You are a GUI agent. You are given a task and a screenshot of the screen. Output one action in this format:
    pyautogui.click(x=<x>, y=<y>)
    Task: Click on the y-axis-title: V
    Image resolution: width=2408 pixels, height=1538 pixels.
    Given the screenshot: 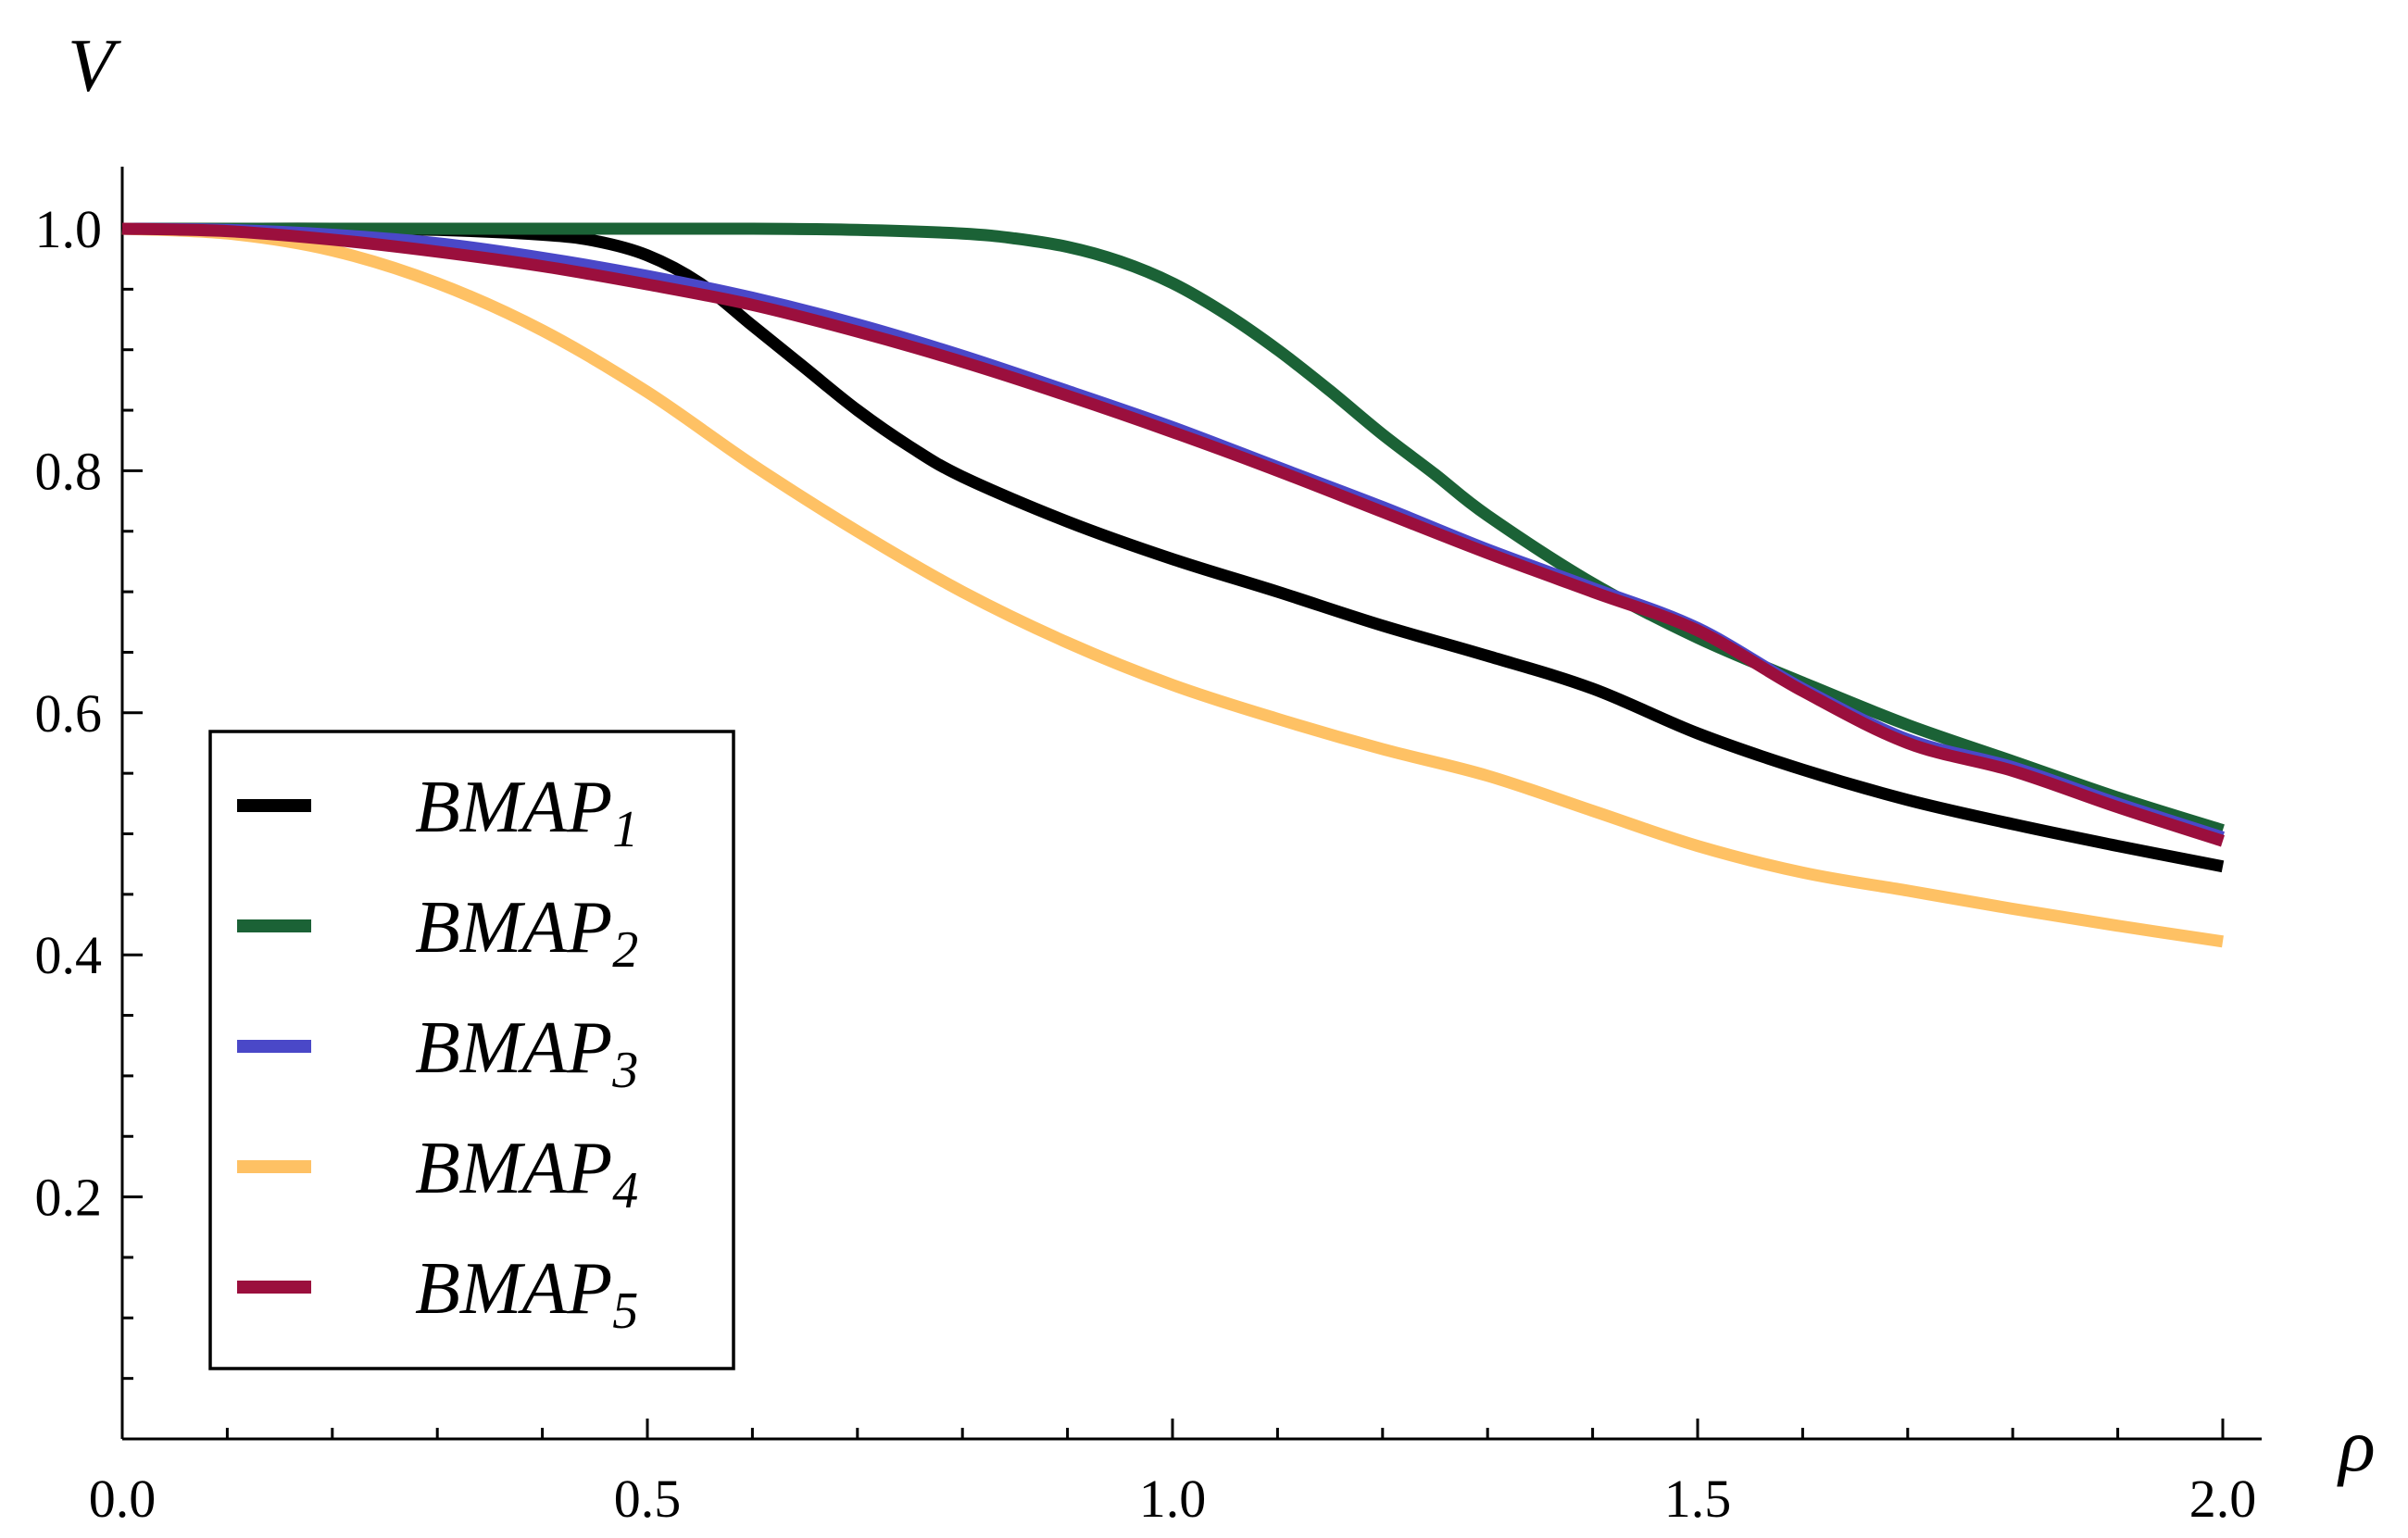 What is the action you would take?
    pyautogui.click(x=94, y=65)
    